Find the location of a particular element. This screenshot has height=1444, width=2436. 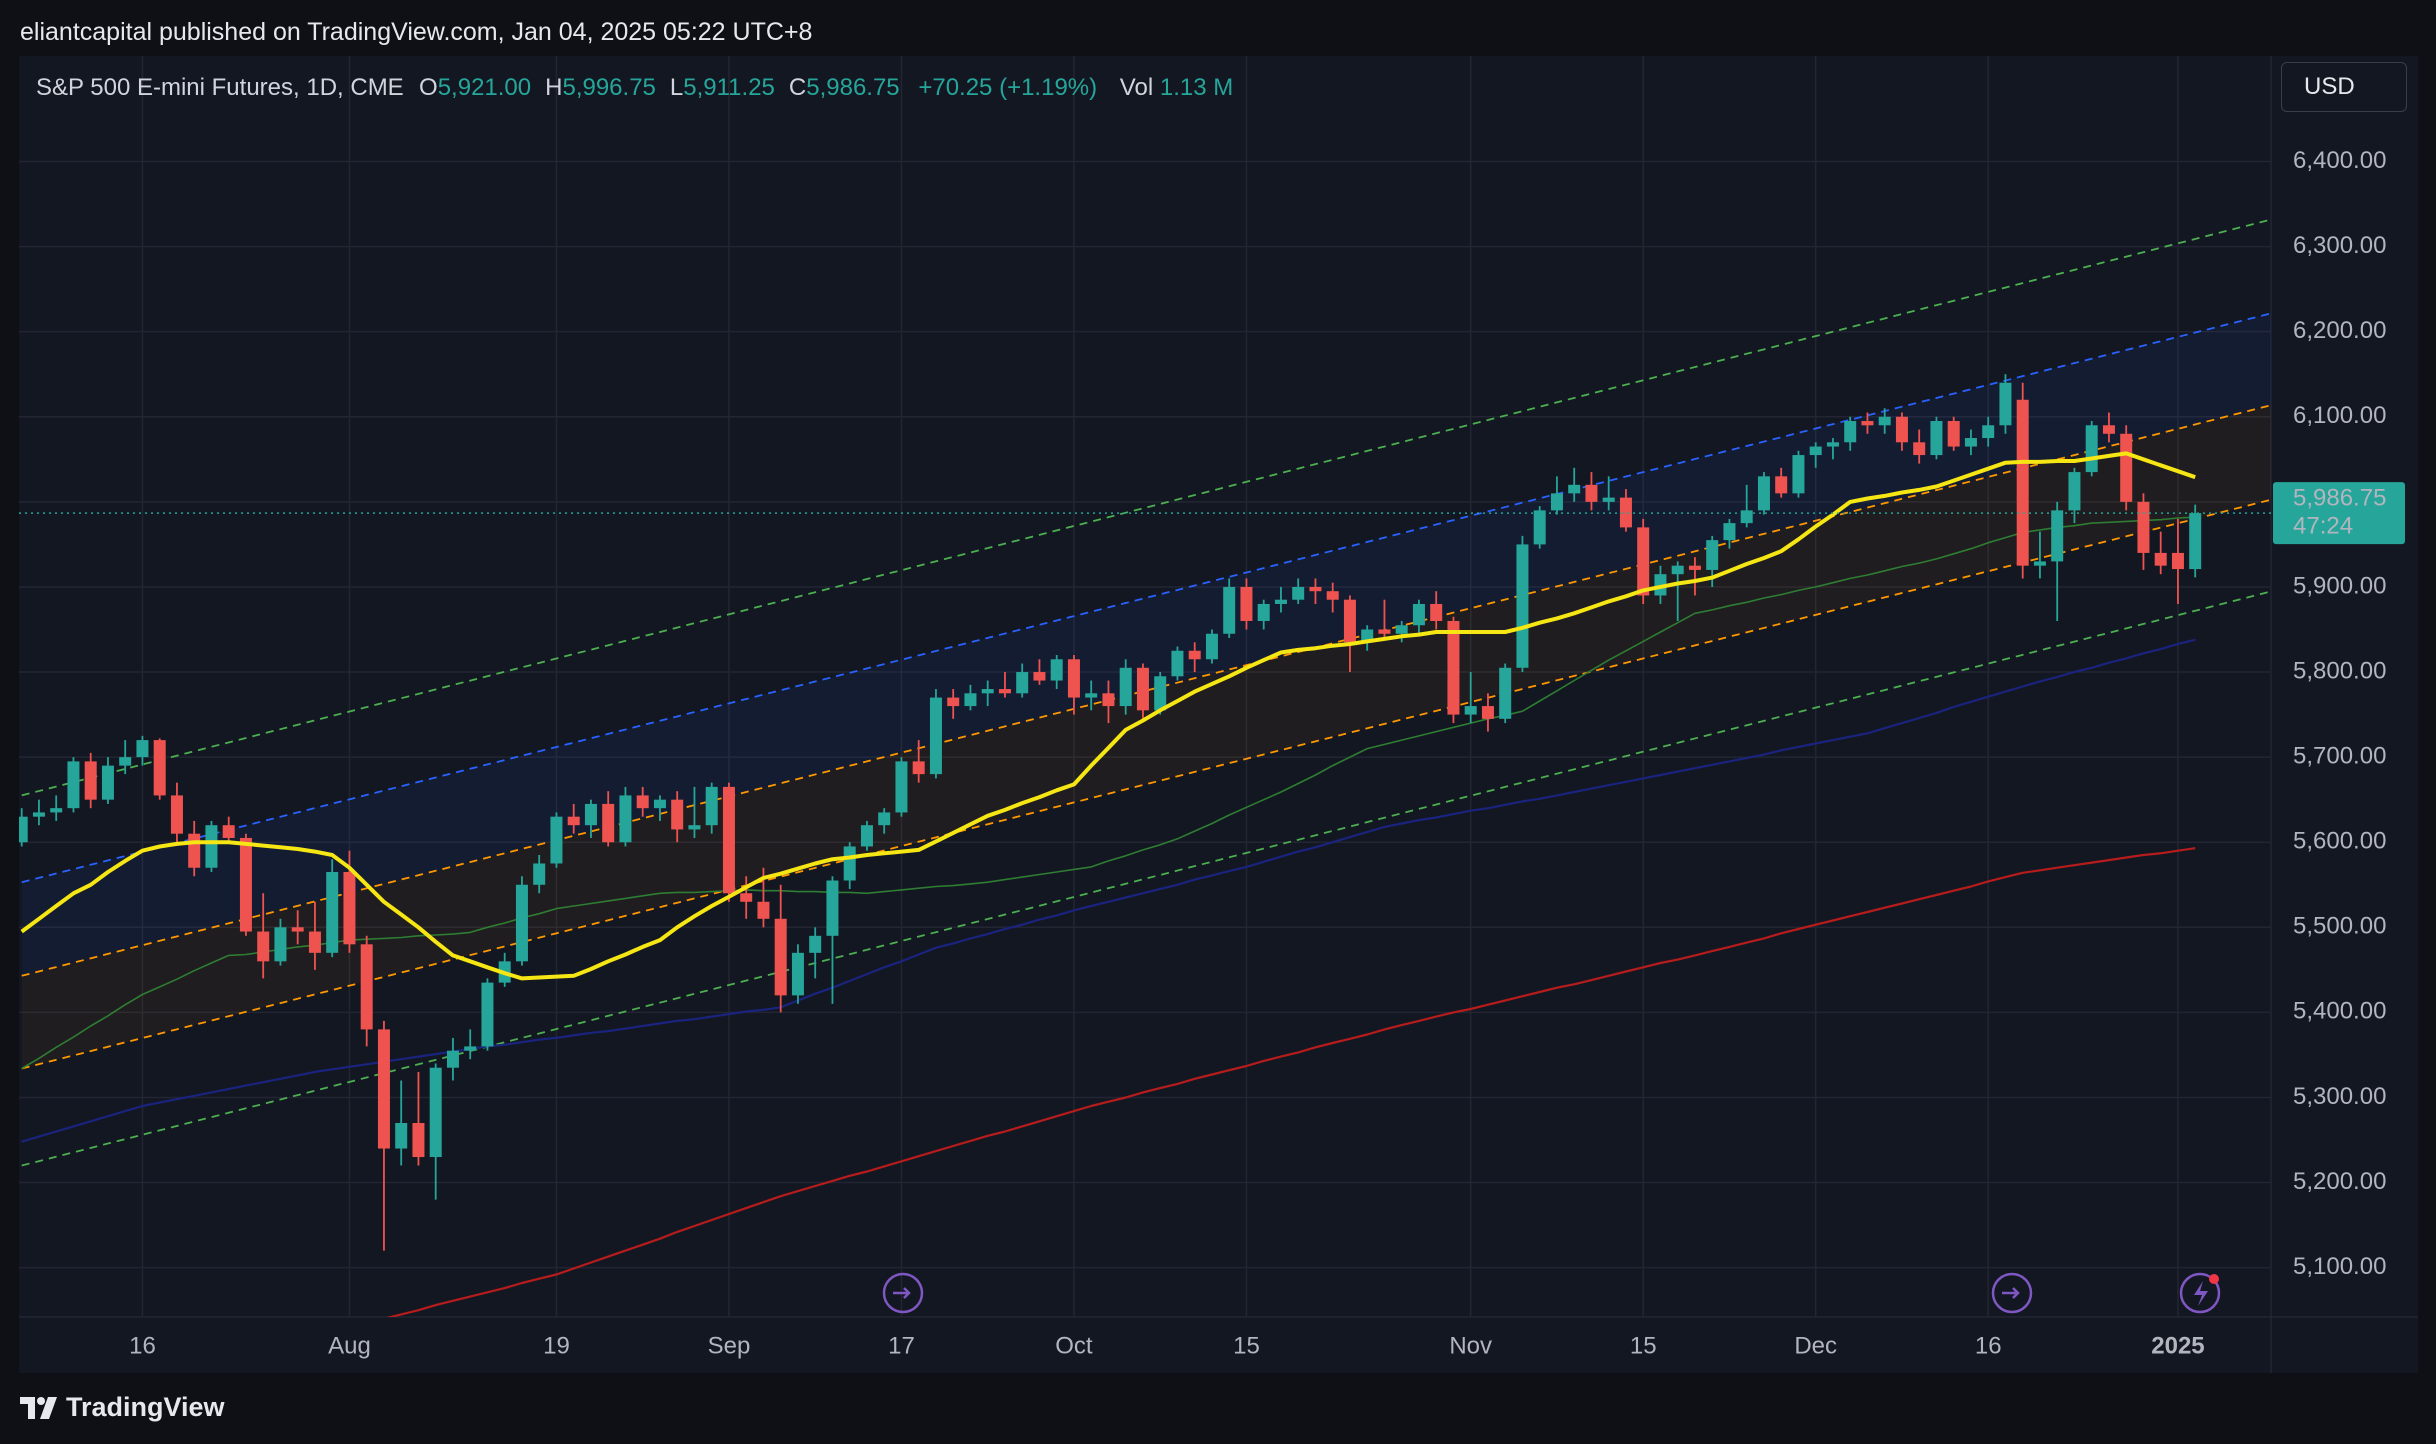

ohlc-fields: O5,921.00 H5,996.75 L5,911.25 C5,986.75 is located at coordinates (664, 87).